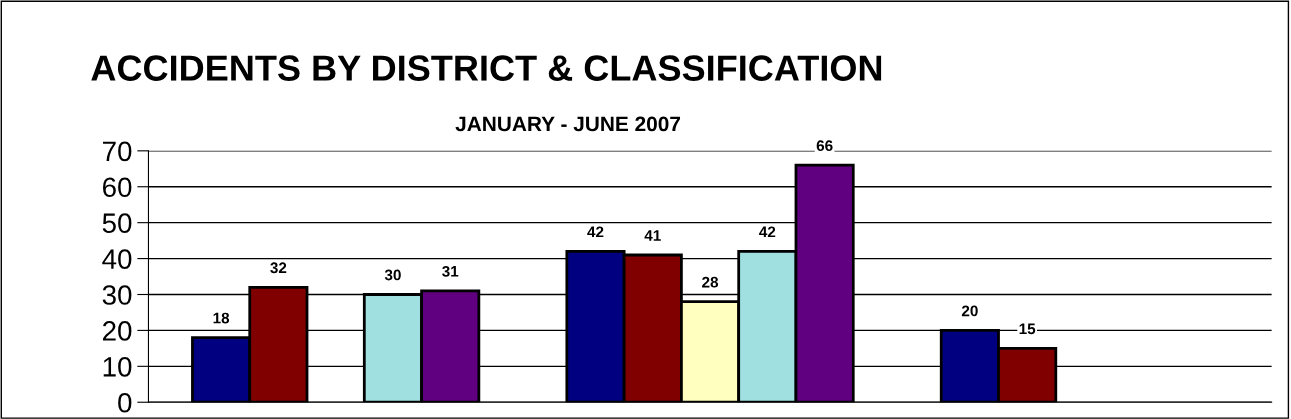  I want to click on chart-title: ACCIDENTS BY DISTRICT & CLASSIFICATION, so click(486, 68).